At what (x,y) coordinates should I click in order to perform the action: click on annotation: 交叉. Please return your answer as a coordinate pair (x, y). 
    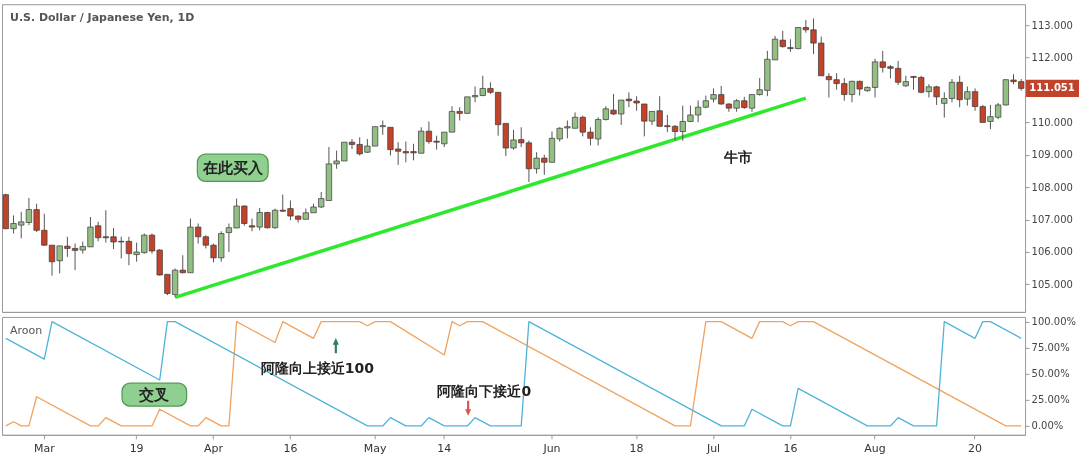
    Looking at the image, I should click on (154, 394).